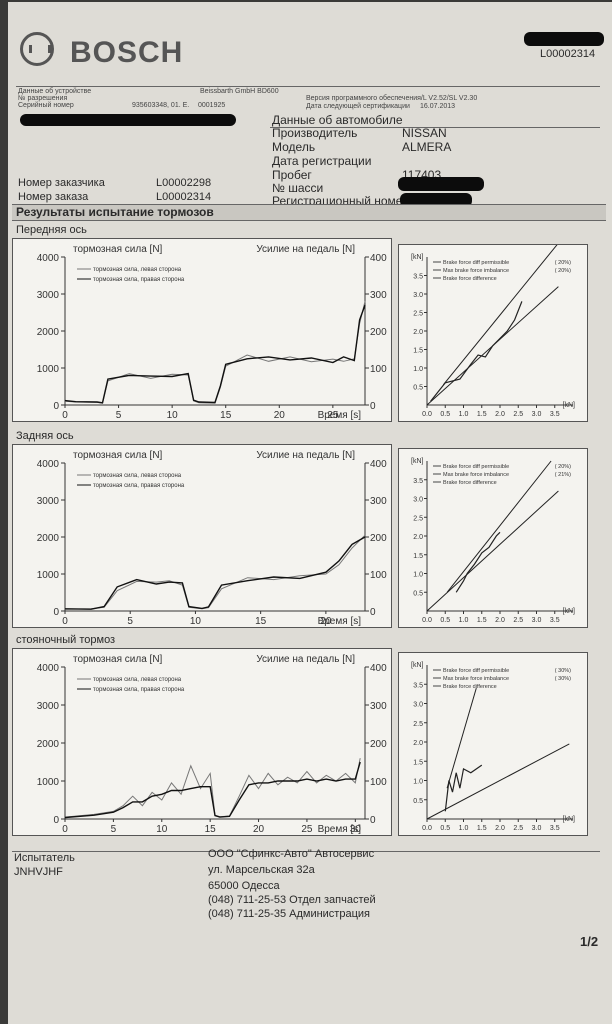  Describe the element at coordinates (309, 212) in the screenshot. I see `results-bar: Результаты испытание тормозов` at that location.